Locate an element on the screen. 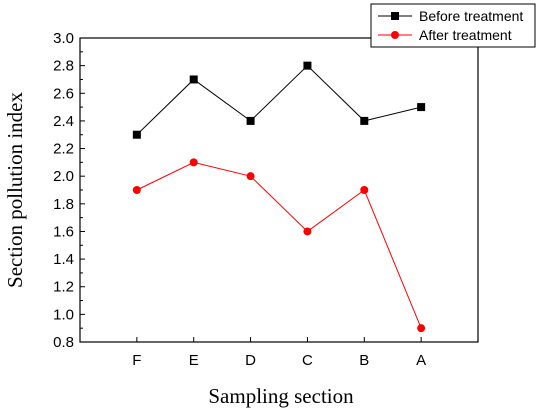 Image resolution: width=550 pixels, height=414 pixels. y-tick-label: 1.0 is located at coordinates (63, 314).